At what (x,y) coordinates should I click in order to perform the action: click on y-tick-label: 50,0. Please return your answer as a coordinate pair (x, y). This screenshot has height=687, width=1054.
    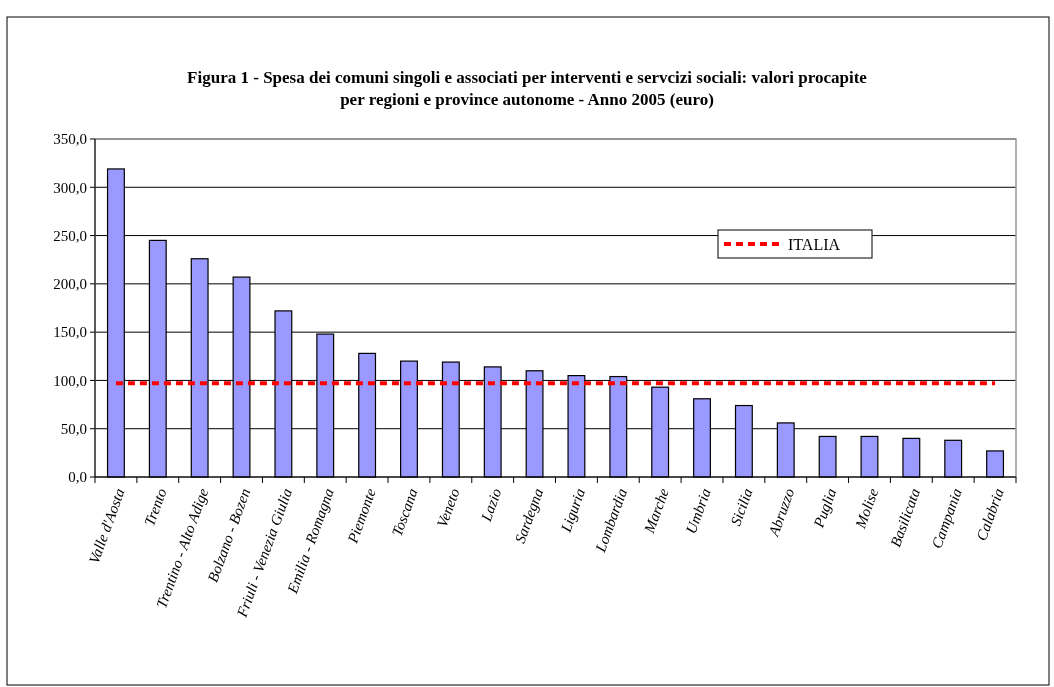
    Looking at the image, I should click on (73, 428).